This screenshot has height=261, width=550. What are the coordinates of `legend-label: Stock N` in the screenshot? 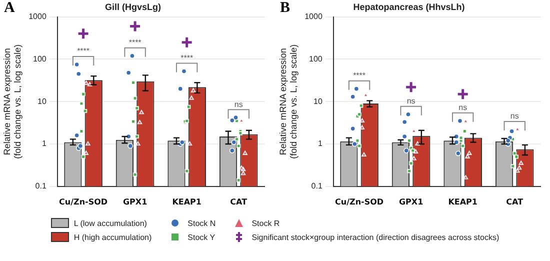 It's located at (202, 223).